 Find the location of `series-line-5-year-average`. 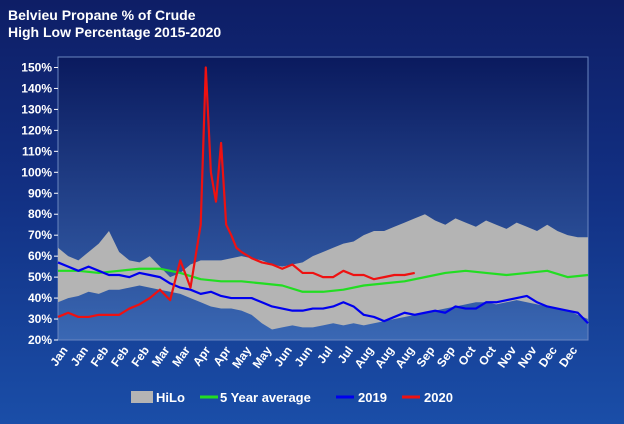

series-line-5-year-average is located at coordinates (323, 280).